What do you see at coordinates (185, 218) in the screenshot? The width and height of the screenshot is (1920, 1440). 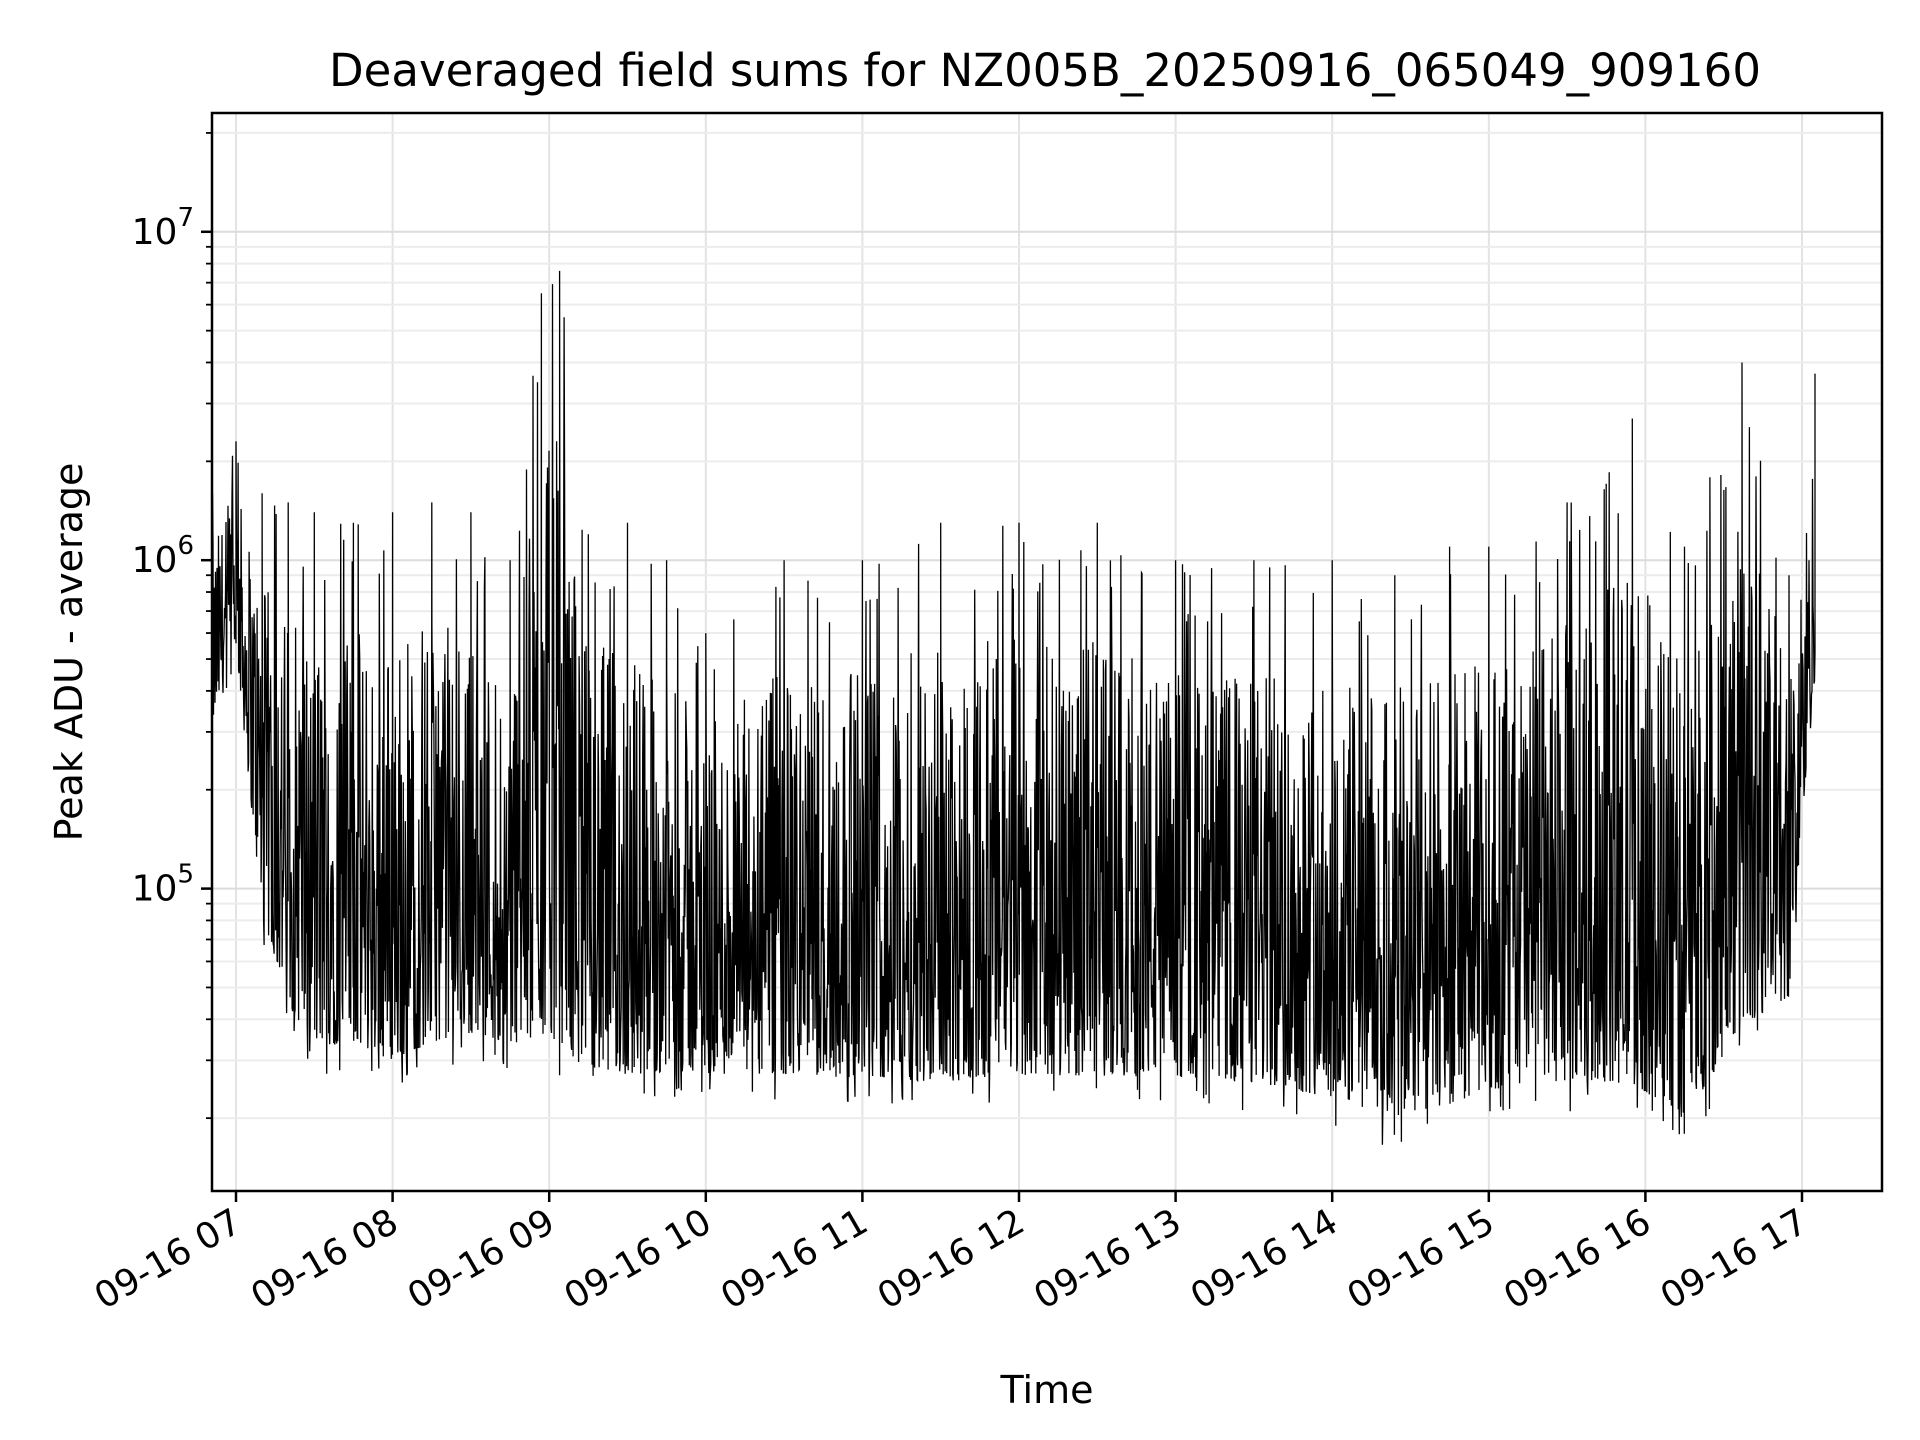 I see `y-tick-exponent: 7` at bounding box center [185, 218].